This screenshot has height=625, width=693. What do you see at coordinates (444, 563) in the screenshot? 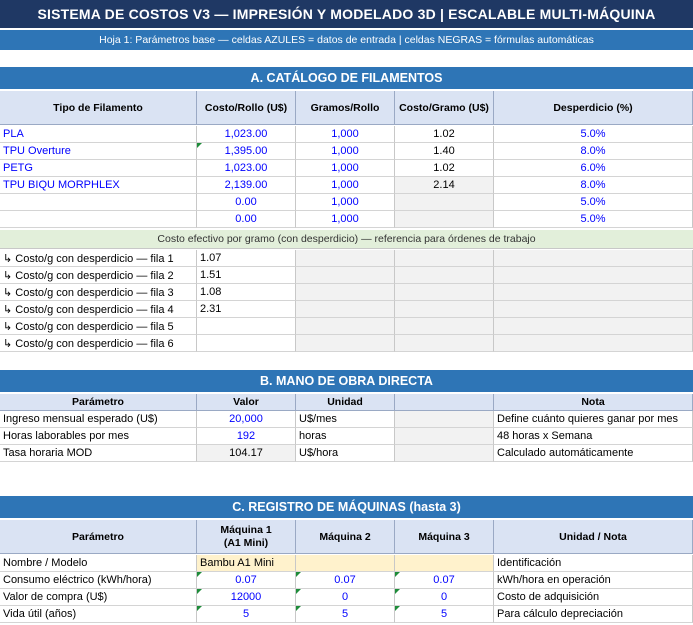
I see `machine-3-cell` at bounding box center [444, 563].